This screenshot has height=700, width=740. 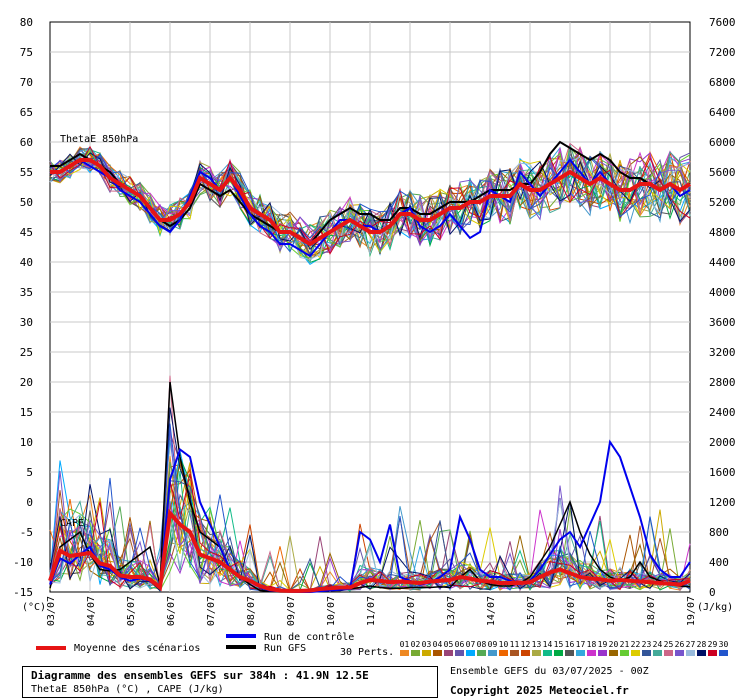 I want to click on right-tick-label: 6800, so click(x=722, y=82).